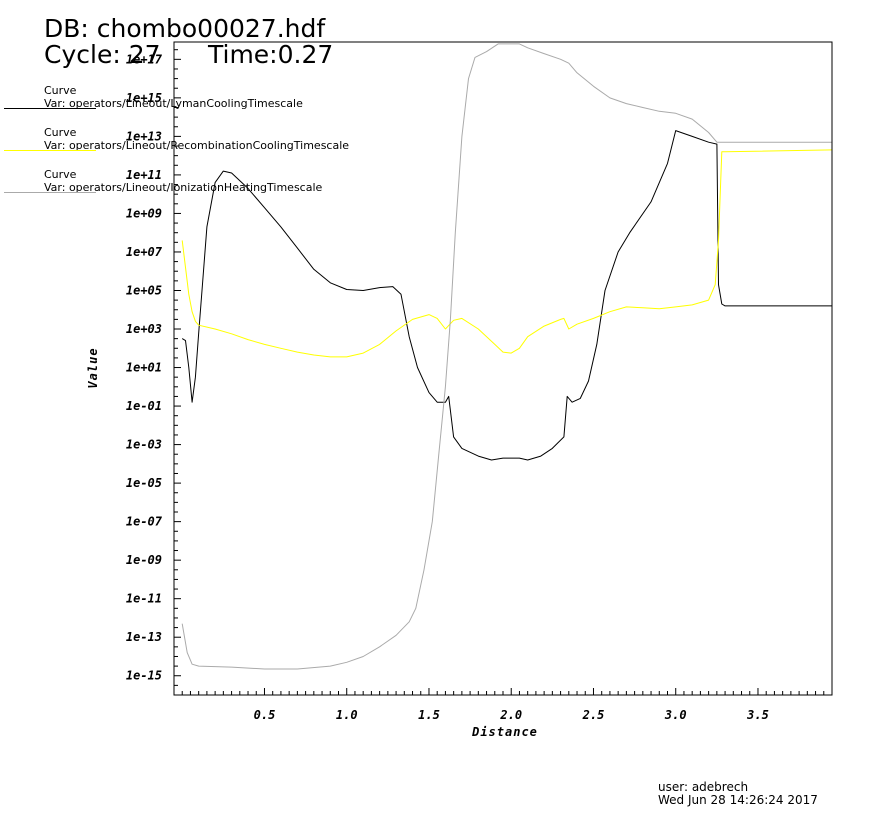 Image resolution: width=878 pixels, height=818 pixels. Describe the element at coordinates (703, 787) in the screenshot. I see `user-label: user: adebrech` at that location.